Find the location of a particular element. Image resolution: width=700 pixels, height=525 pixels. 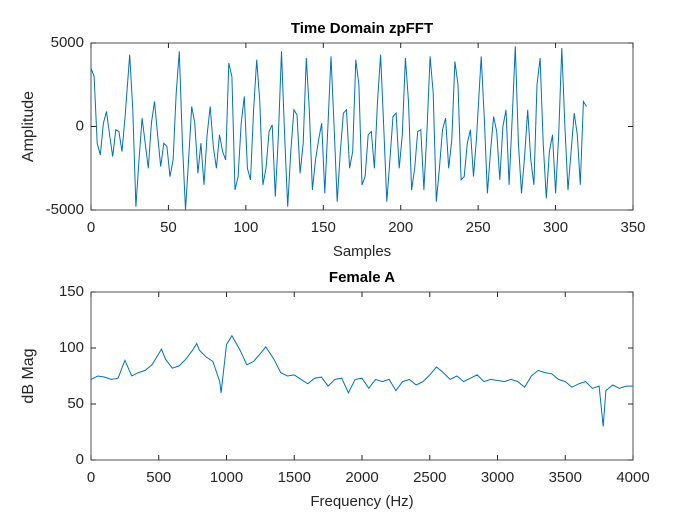

x-tick-label: 4000 is located at coordinates (632, 477).